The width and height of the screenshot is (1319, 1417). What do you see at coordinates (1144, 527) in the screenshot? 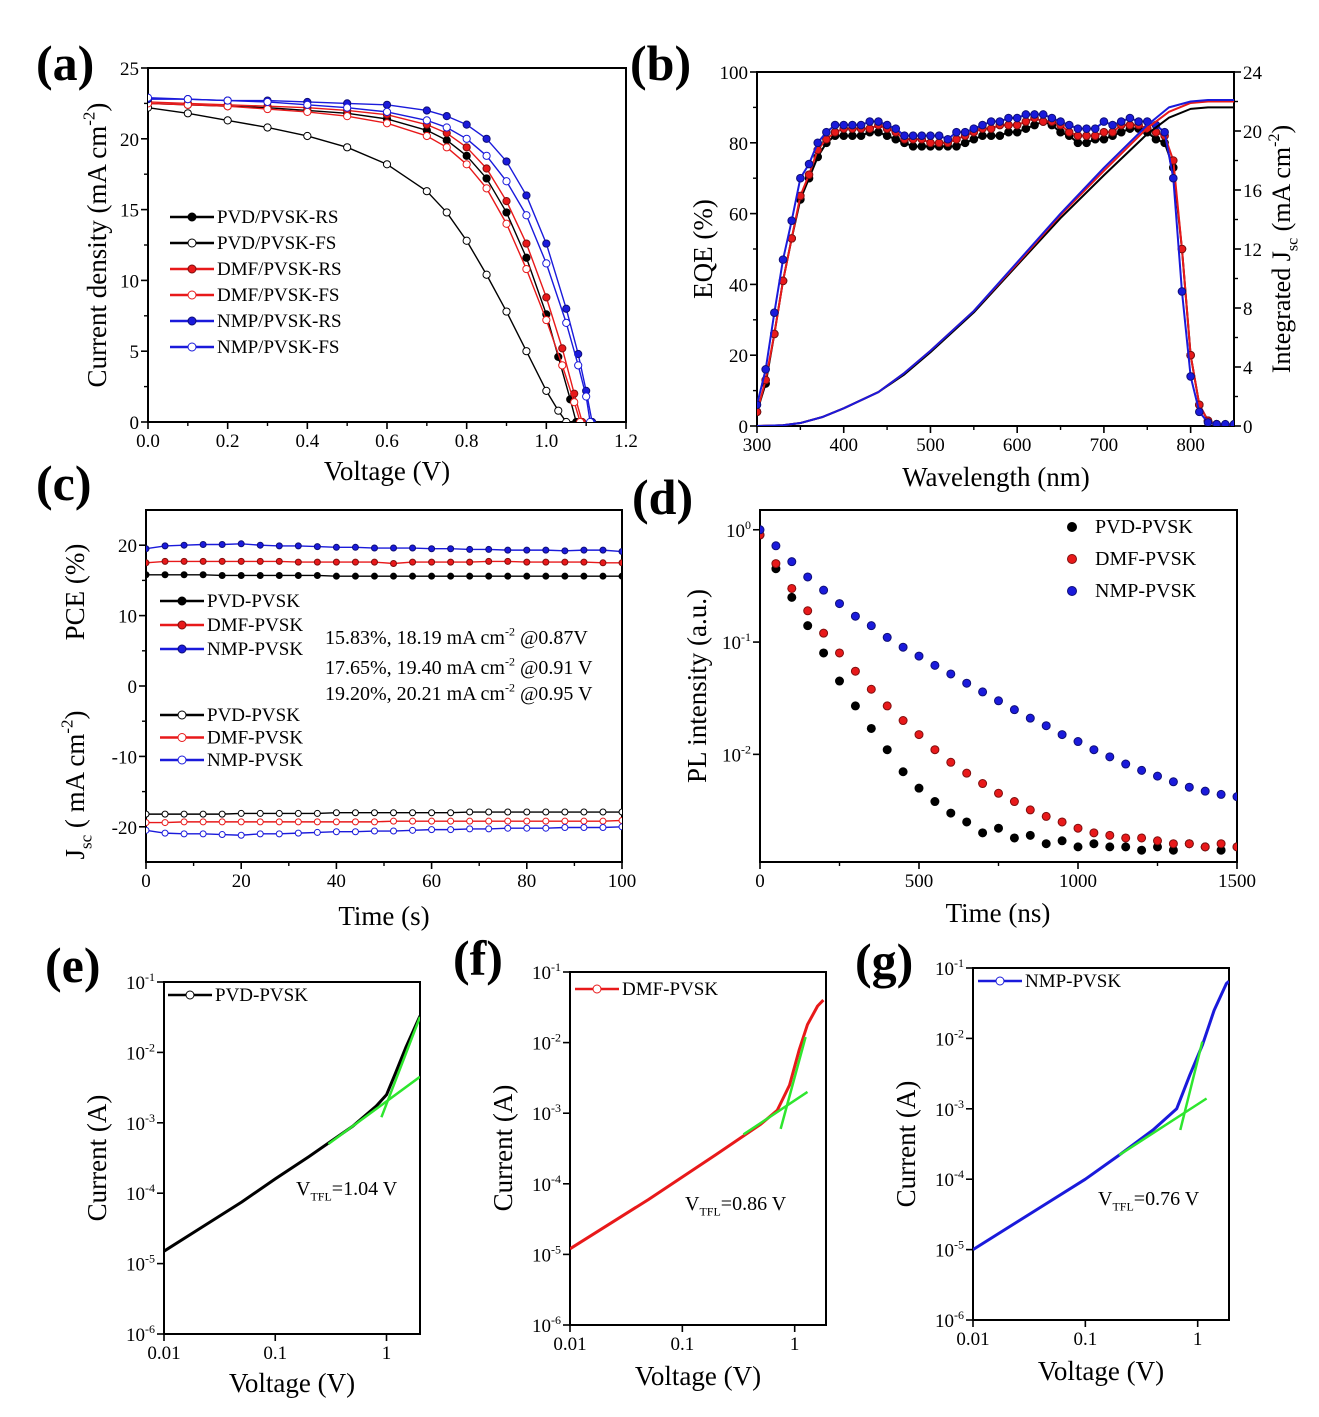
I see `legend-label: PVD-PVSK` at bounding box center [1144, 527].